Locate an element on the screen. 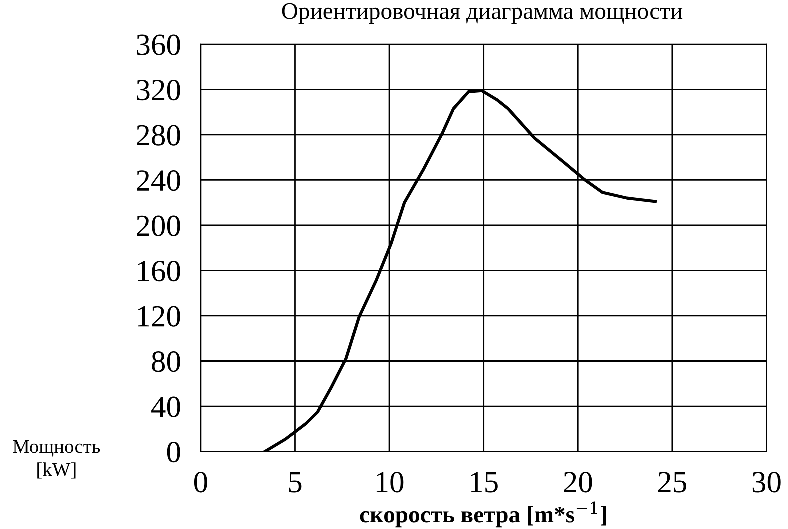 The width and height of the screenshot is (788, 529). y-tick-label: 280 is located at coordinates (158, 135).